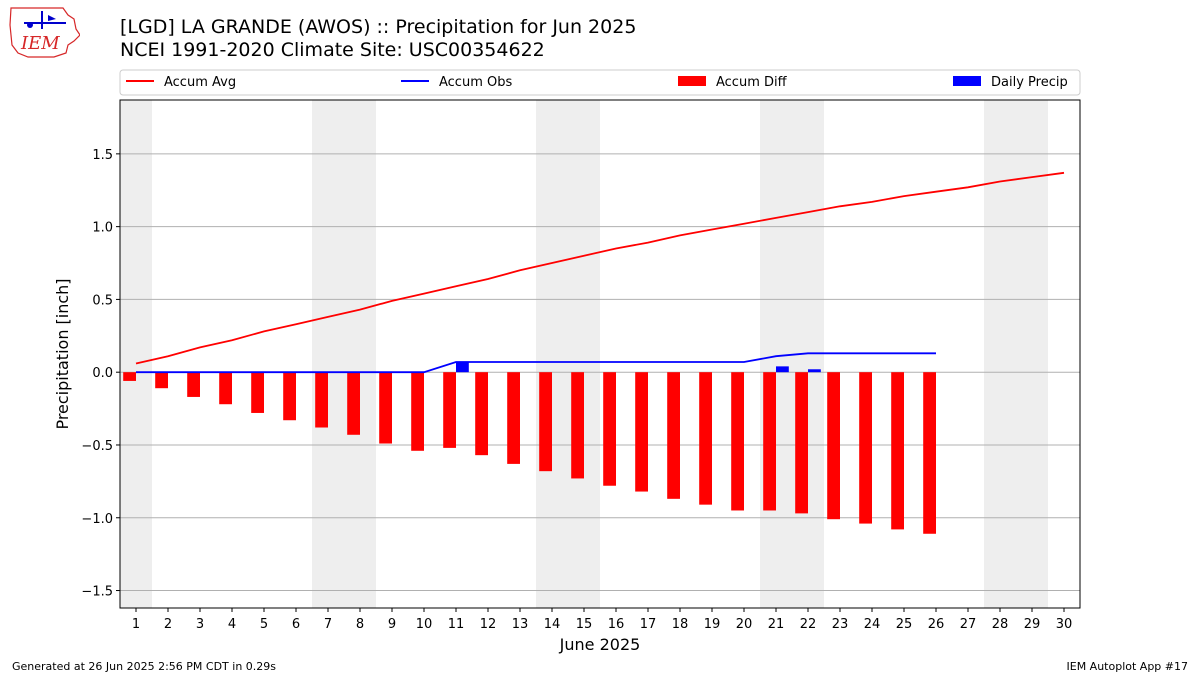  I want to click on y-tick-label: 1.5, so click(102, 155).